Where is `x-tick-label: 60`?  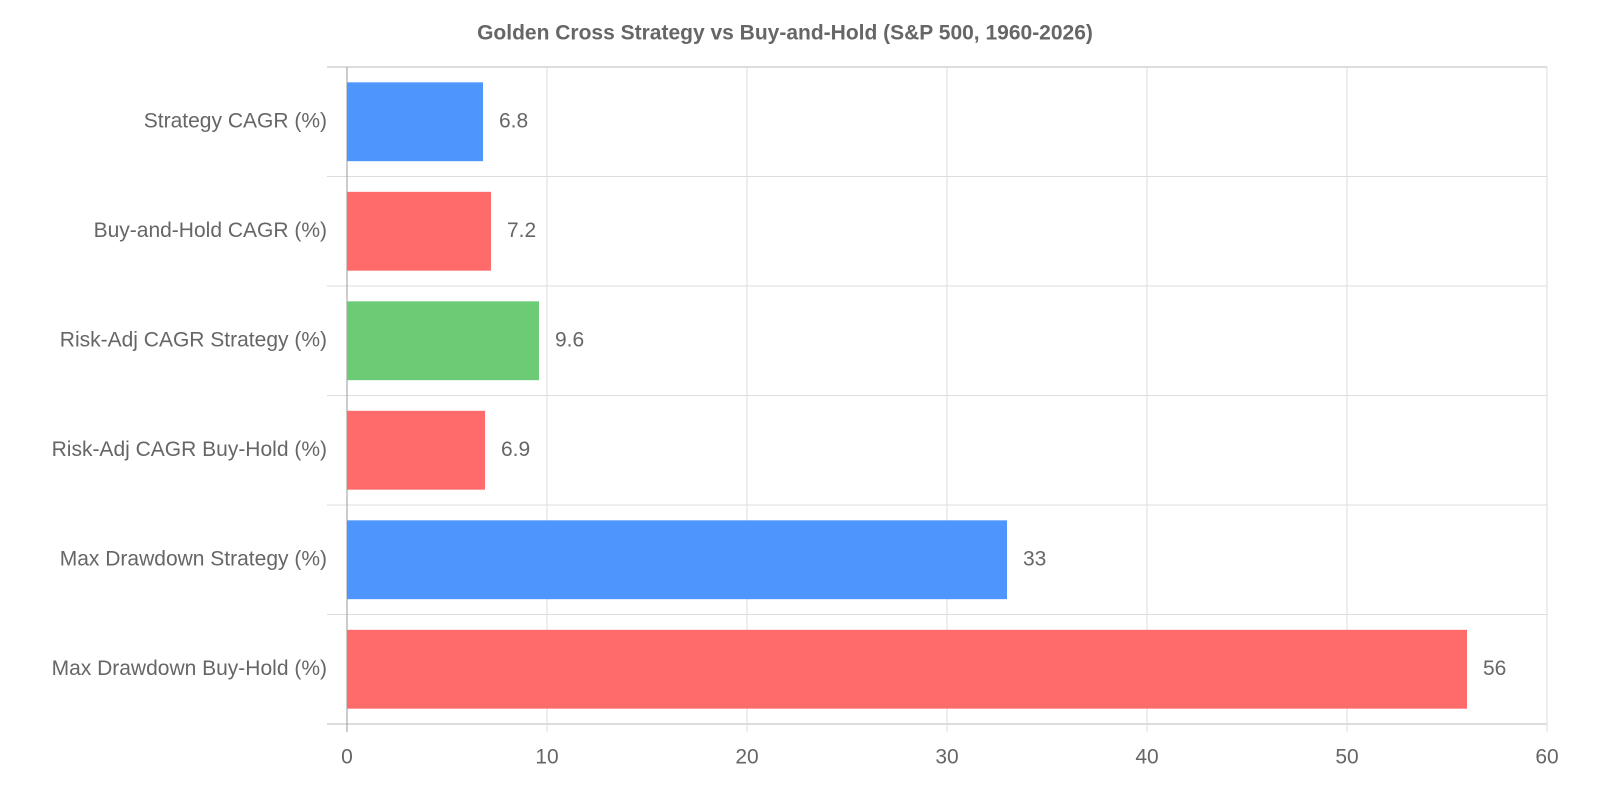
x-tick-label: 60 is located at coordinates (1546, 757).